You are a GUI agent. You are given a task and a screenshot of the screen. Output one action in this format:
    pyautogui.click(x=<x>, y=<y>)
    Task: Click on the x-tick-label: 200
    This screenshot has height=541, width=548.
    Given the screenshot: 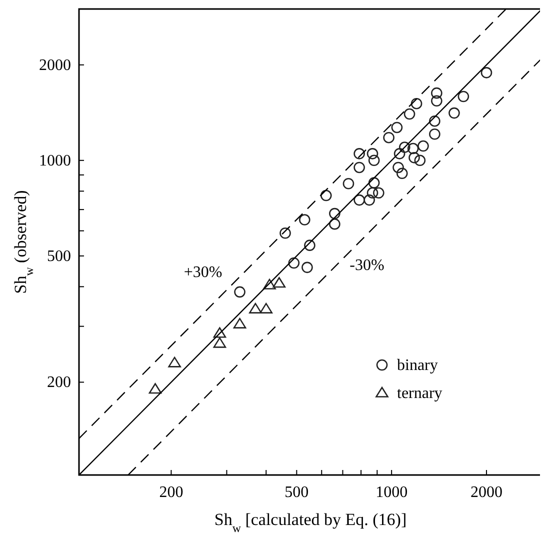 What is the action you would take?
    pyautogui.click(x=171, y=492)
    